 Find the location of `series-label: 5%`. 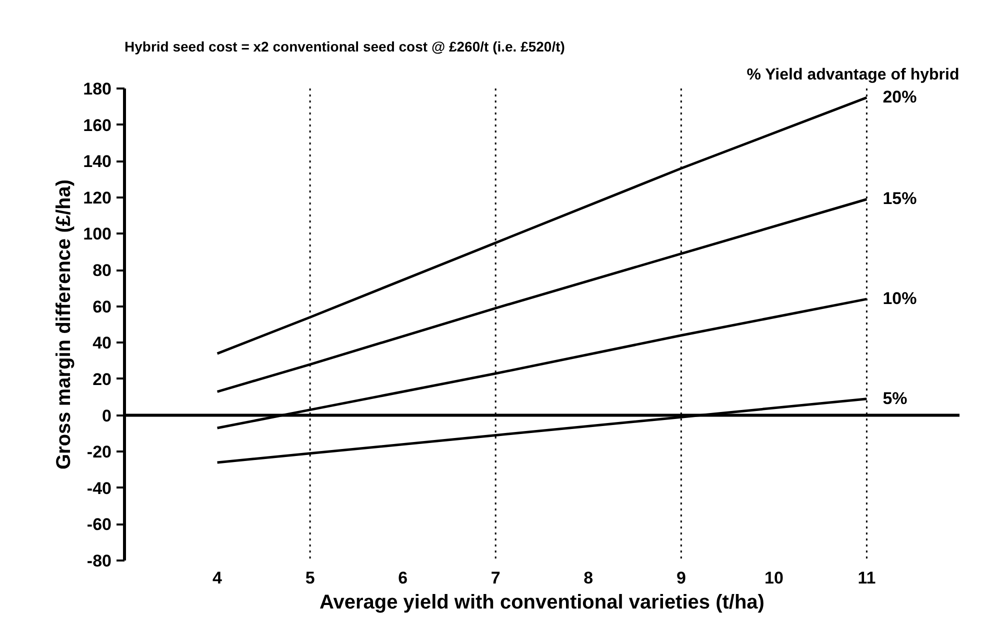

series-label: 5% is located at coordinates (895, 398).